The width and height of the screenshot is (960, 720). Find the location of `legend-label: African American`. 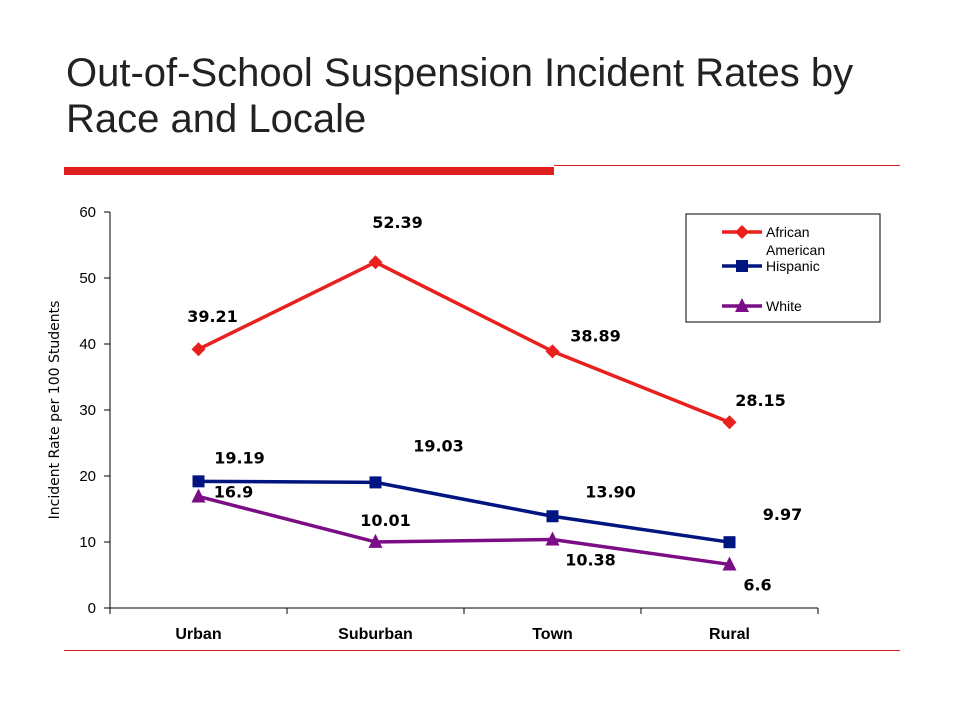

legend-label: African American is located at coordinates (795, 241).